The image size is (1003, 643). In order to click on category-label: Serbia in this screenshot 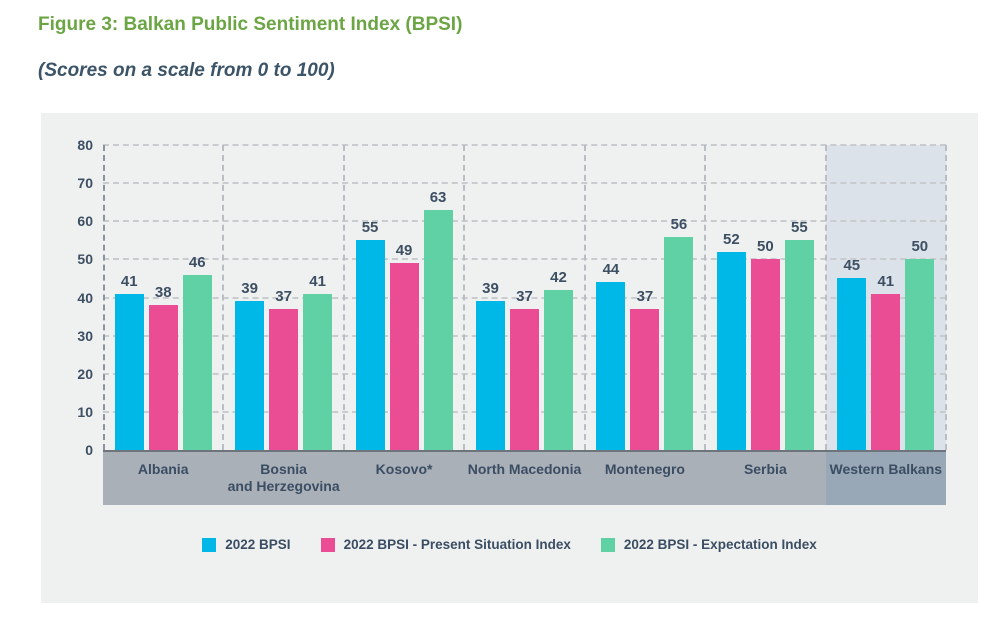, I will do `click(765, 469)`.